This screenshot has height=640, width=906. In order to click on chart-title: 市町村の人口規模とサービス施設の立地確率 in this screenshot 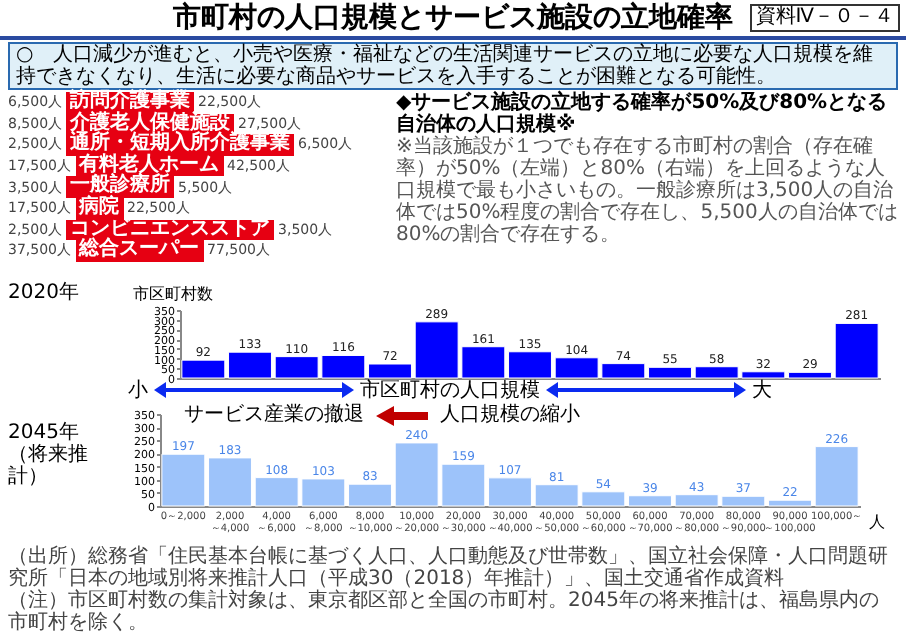, I will do `click(453, 18)`.